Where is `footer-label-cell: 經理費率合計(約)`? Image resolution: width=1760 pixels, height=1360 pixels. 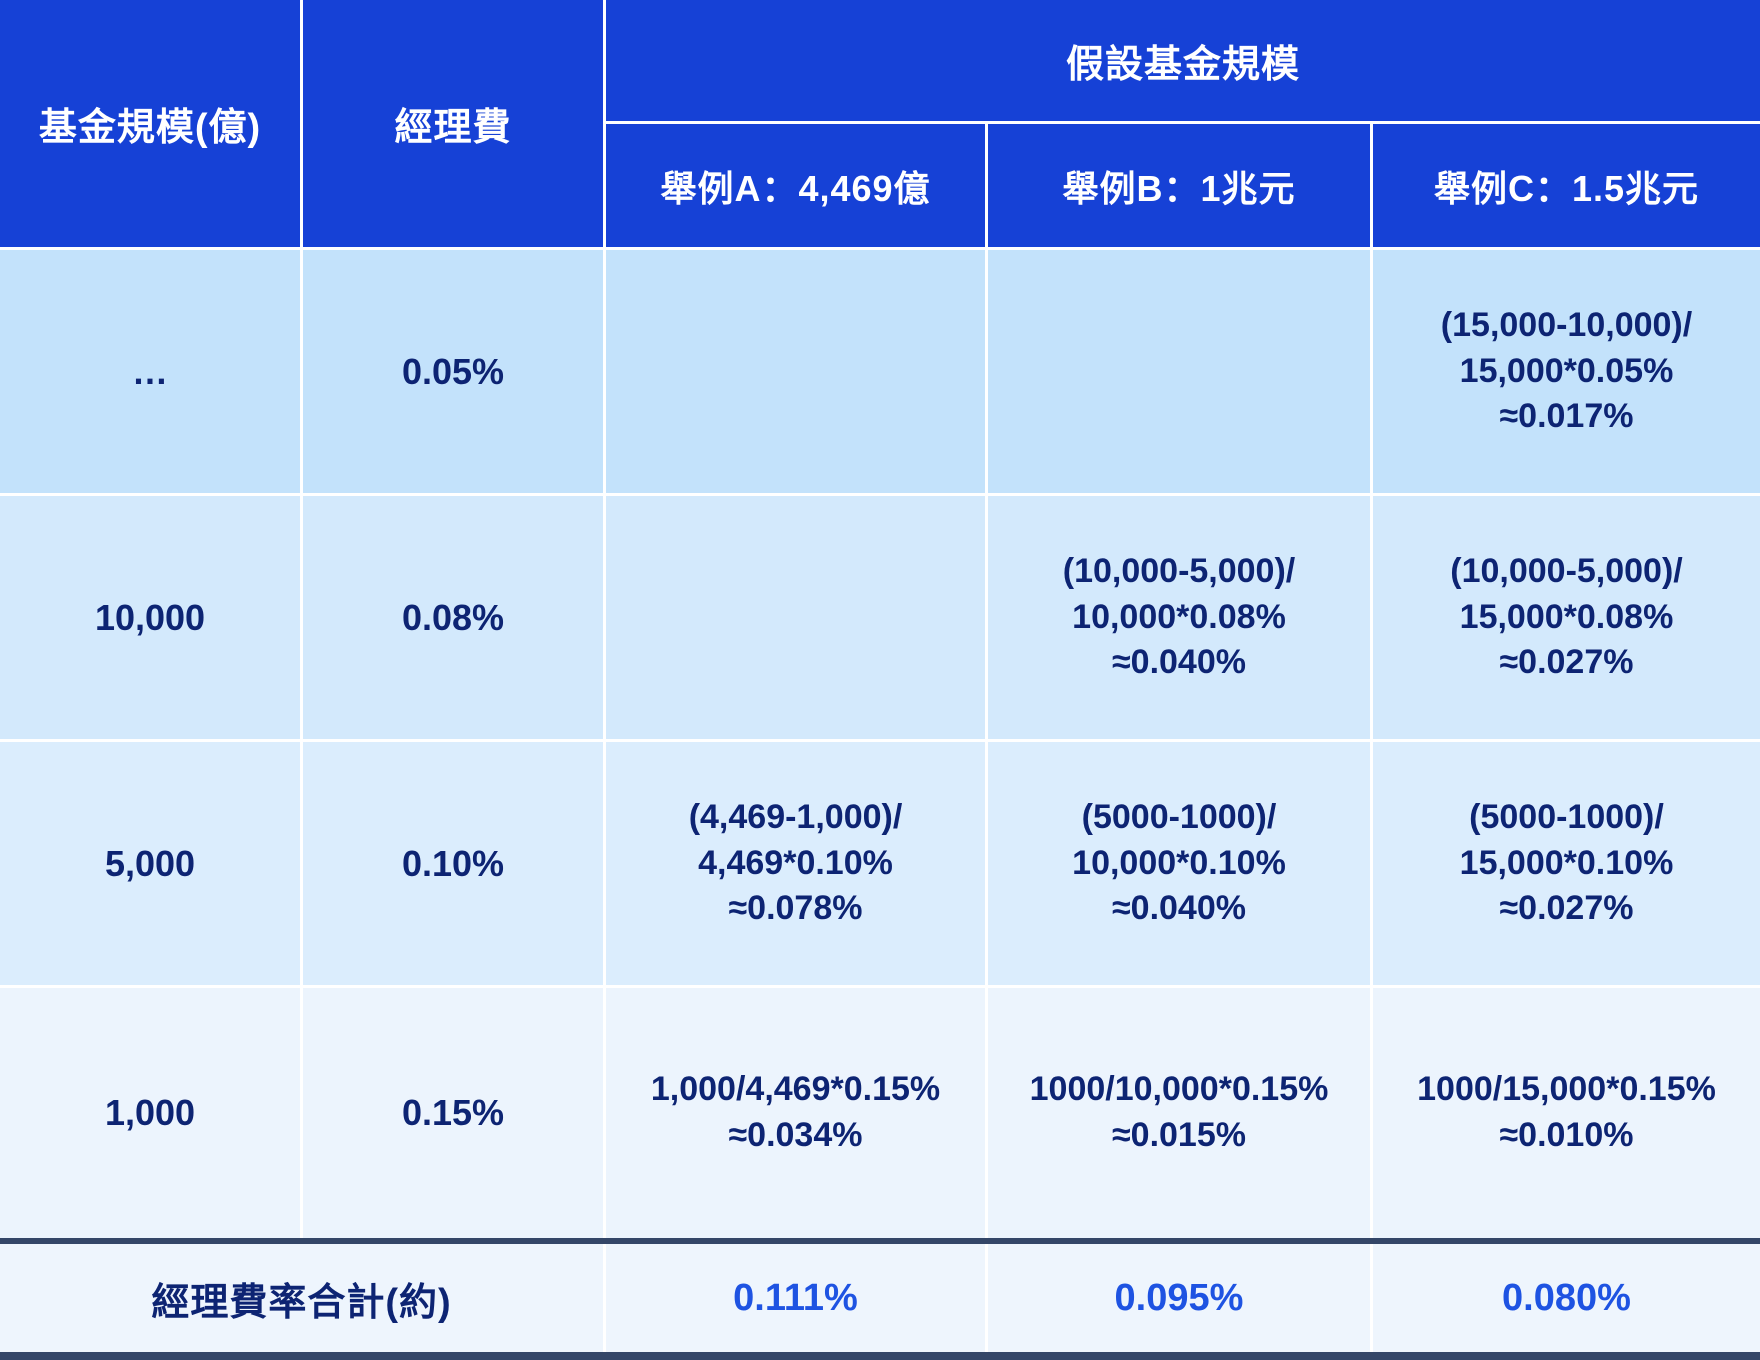
footer-label-cell: 經理費率合計(約) is located at coordinates (303, 1298).